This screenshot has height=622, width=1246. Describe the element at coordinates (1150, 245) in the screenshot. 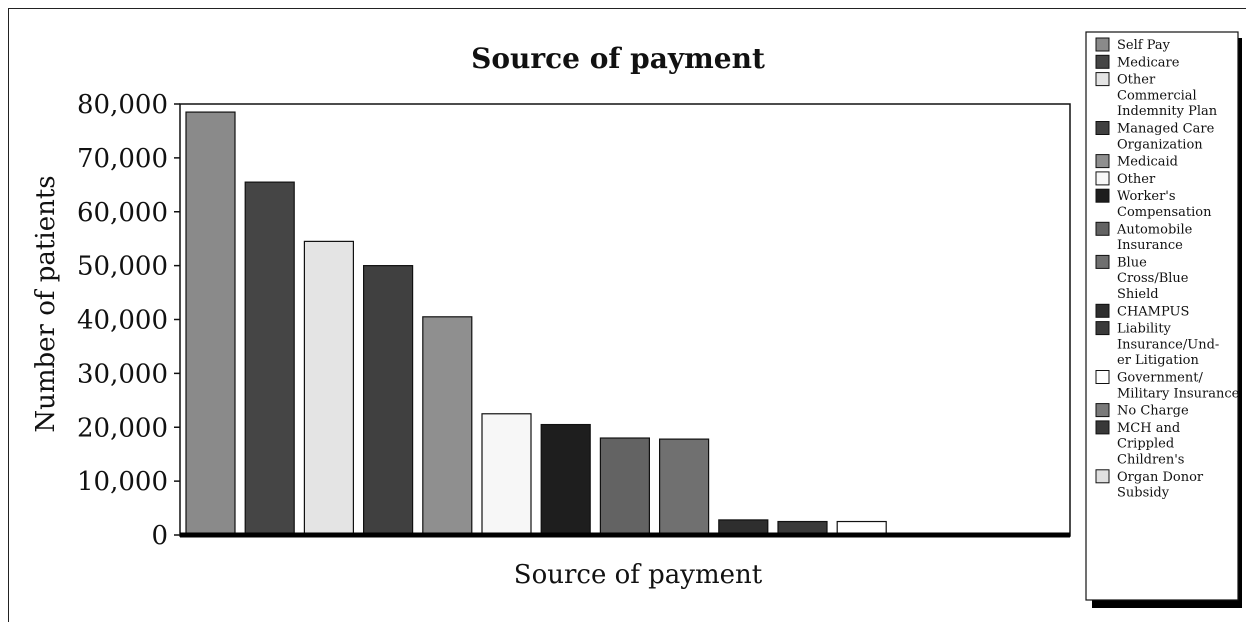

I see `legend-label: Insurance` at that location.